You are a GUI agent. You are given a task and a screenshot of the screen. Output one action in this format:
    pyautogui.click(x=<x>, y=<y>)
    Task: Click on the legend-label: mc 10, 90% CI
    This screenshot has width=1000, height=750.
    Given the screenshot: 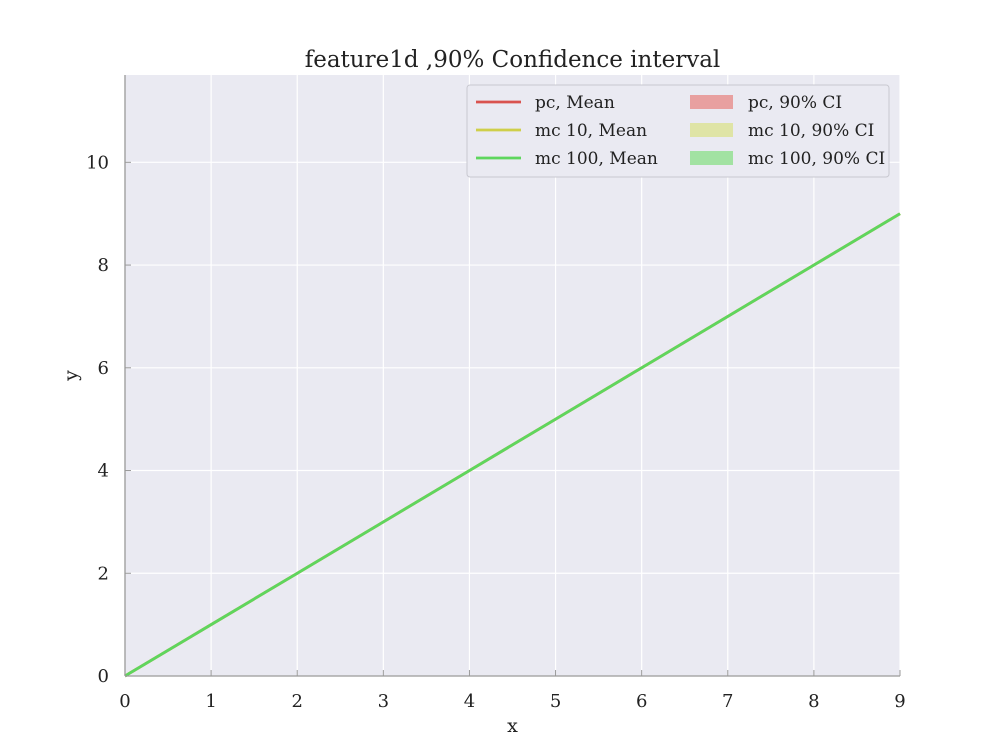 What is the action you would take?
    pyautogui.click(x=811, y=131)
    